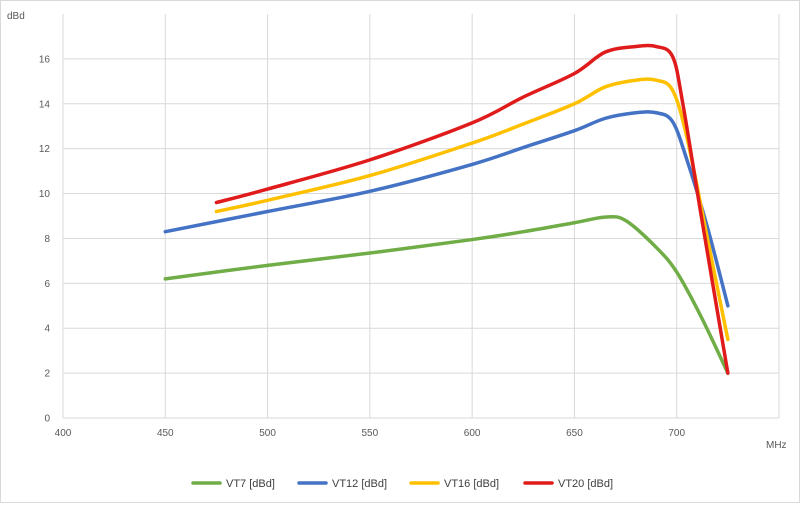  Describe the element at coordinates (16, 16) in the screenshot. I see `y-axis-label: dBd` at that location.